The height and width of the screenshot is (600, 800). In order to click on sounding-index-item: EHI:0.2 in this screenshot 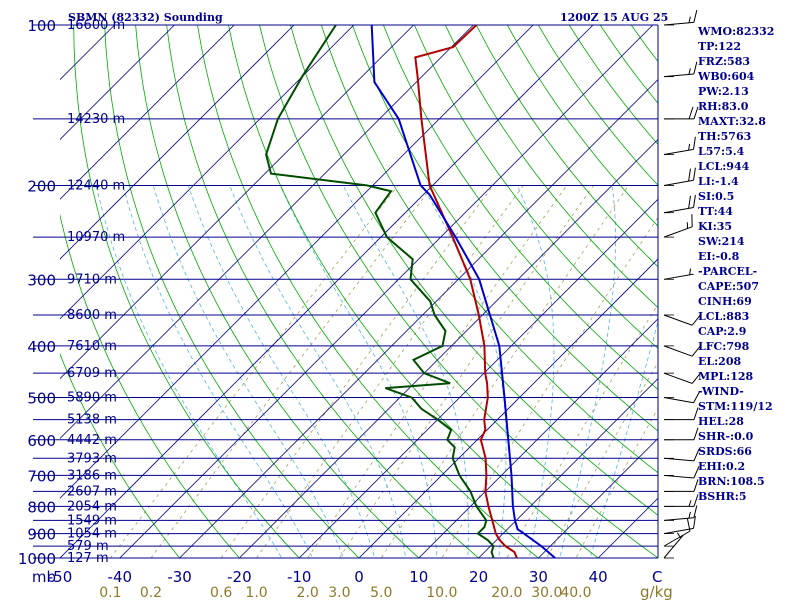, I will do `click(722, 466)`.